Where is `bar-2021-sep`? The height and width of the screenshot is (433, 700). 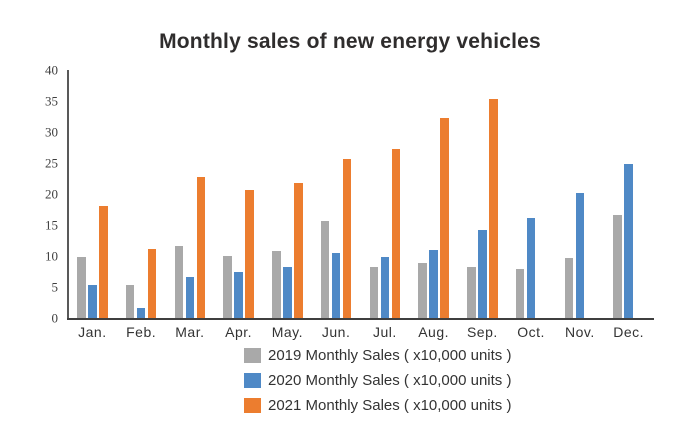 bar-2021-sep is located at coordinates (493, 208).